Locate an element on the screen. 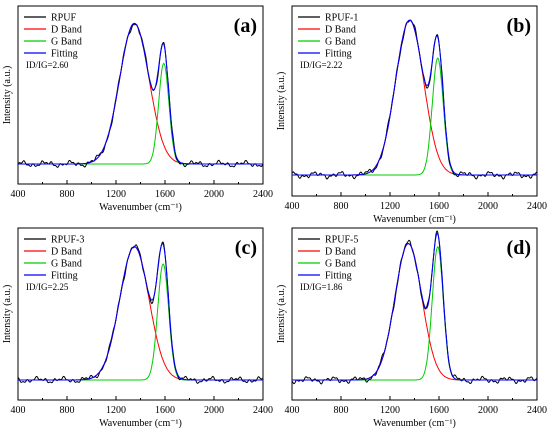  id-ig-ratio-label: ID/IG=2.25 is located at coordinates (47, 287).